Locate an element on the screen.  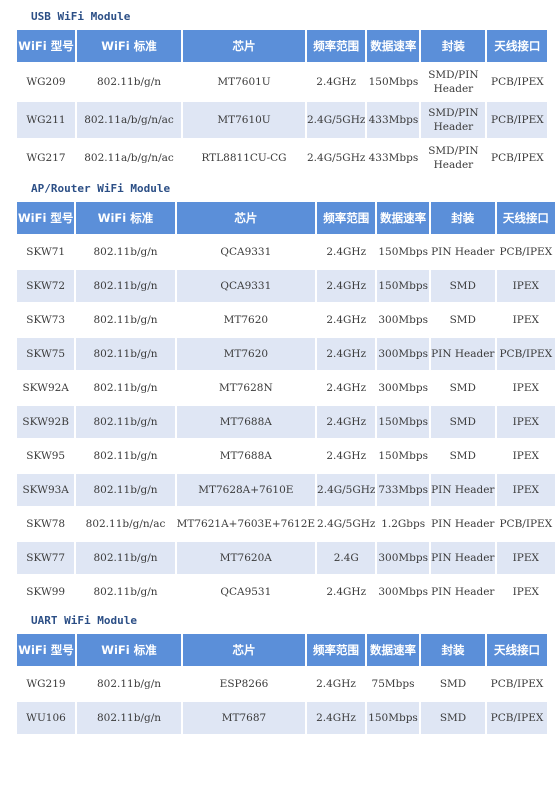
cell-chip: ESP8266 is located at coordinates (244, 684).